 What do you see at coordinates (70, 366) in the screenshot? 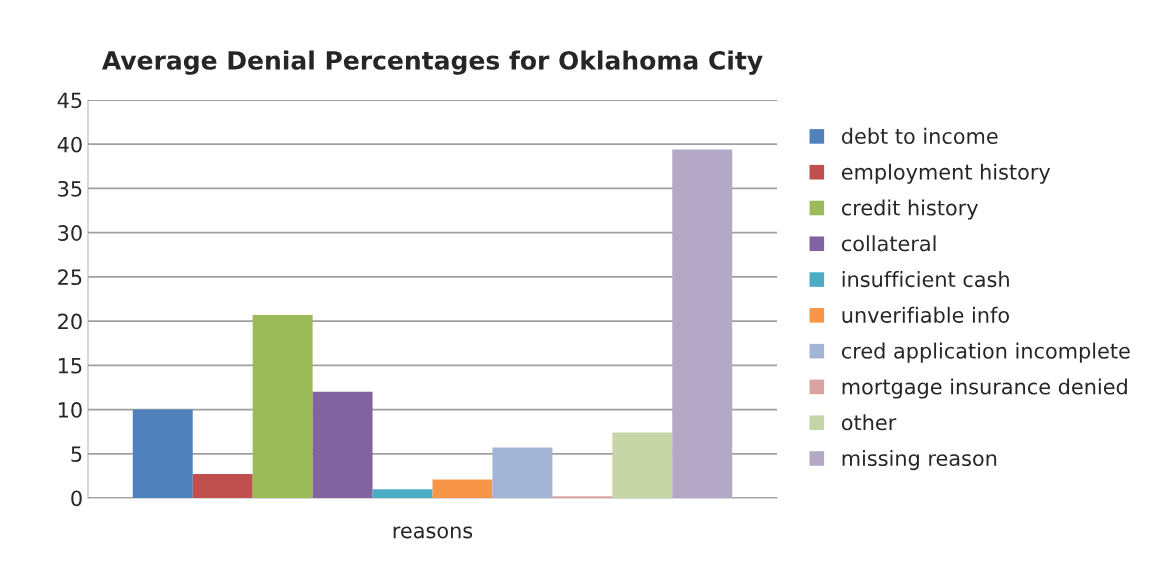
I see `y-tick-label: 15` at bounding box center [70, 366].